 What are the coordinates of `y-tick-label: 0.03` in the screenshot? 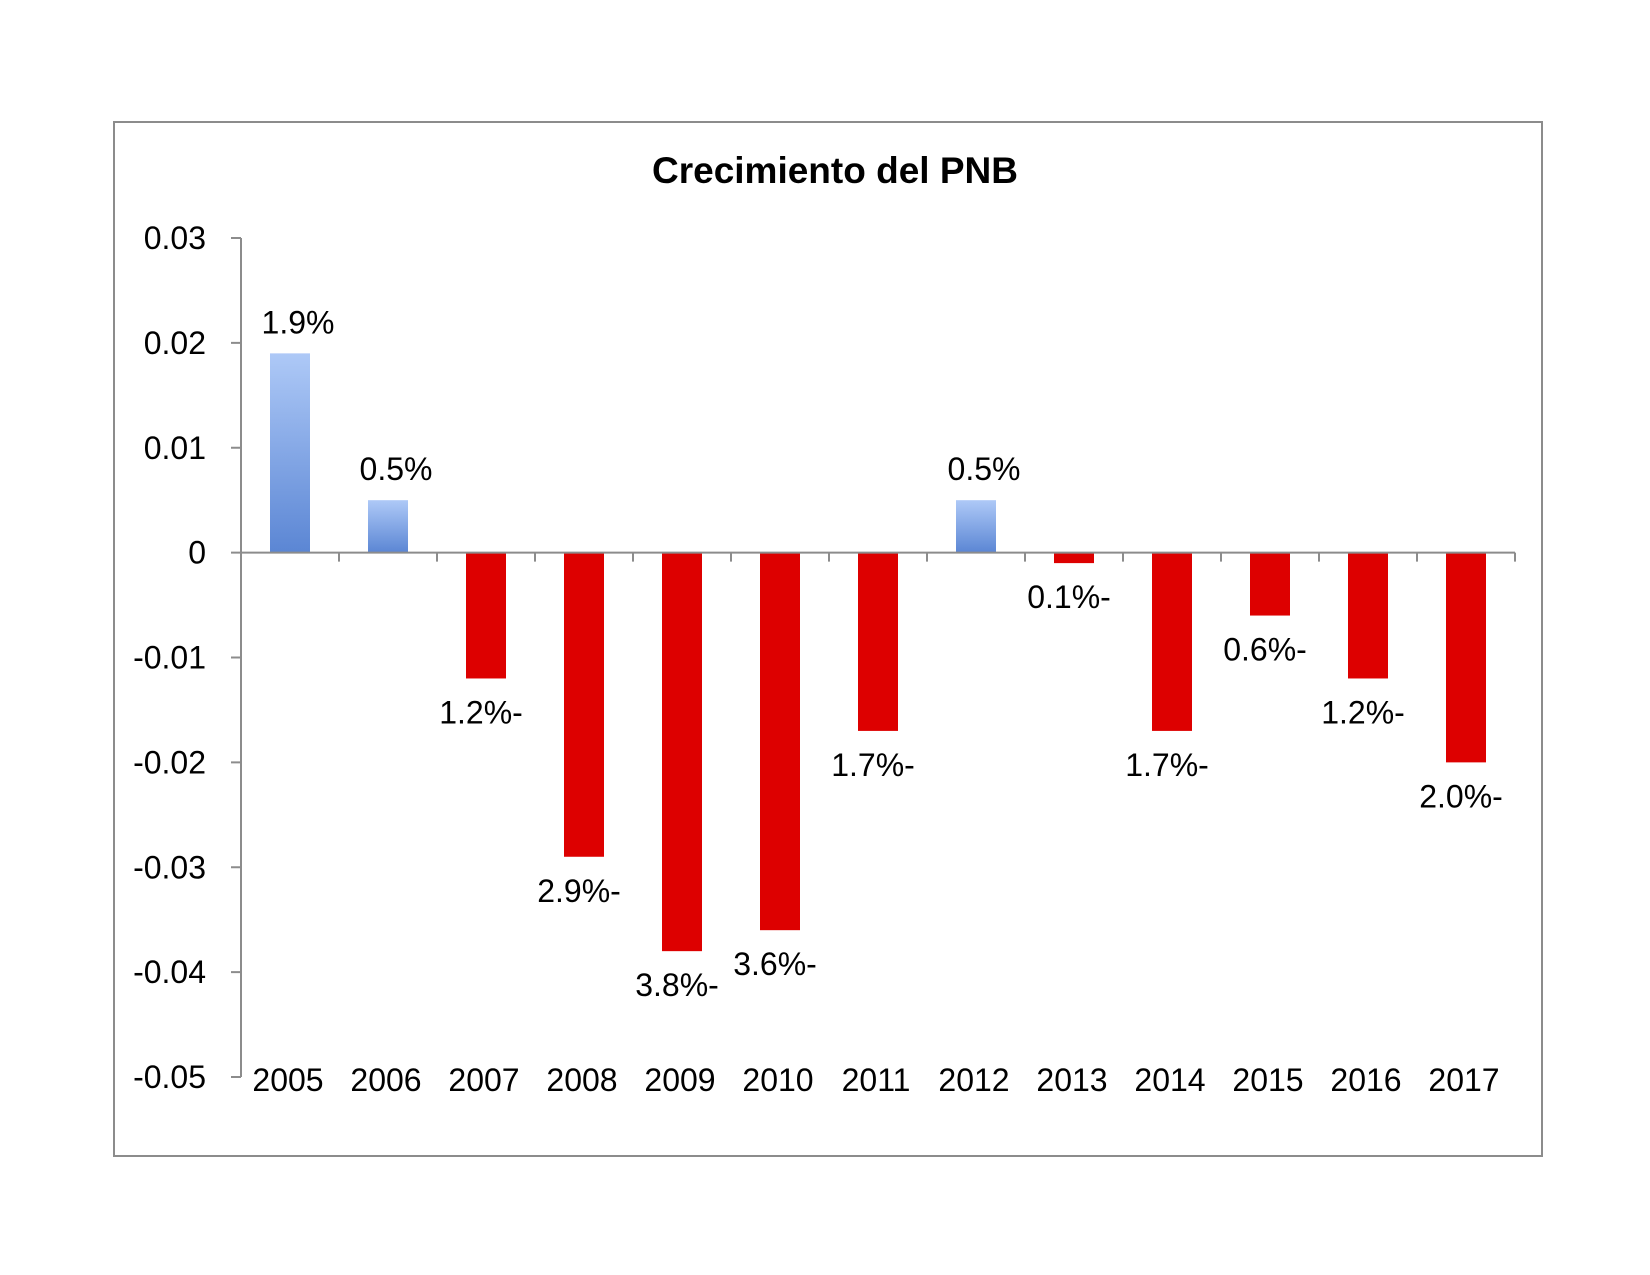 It's located at (175, 238).